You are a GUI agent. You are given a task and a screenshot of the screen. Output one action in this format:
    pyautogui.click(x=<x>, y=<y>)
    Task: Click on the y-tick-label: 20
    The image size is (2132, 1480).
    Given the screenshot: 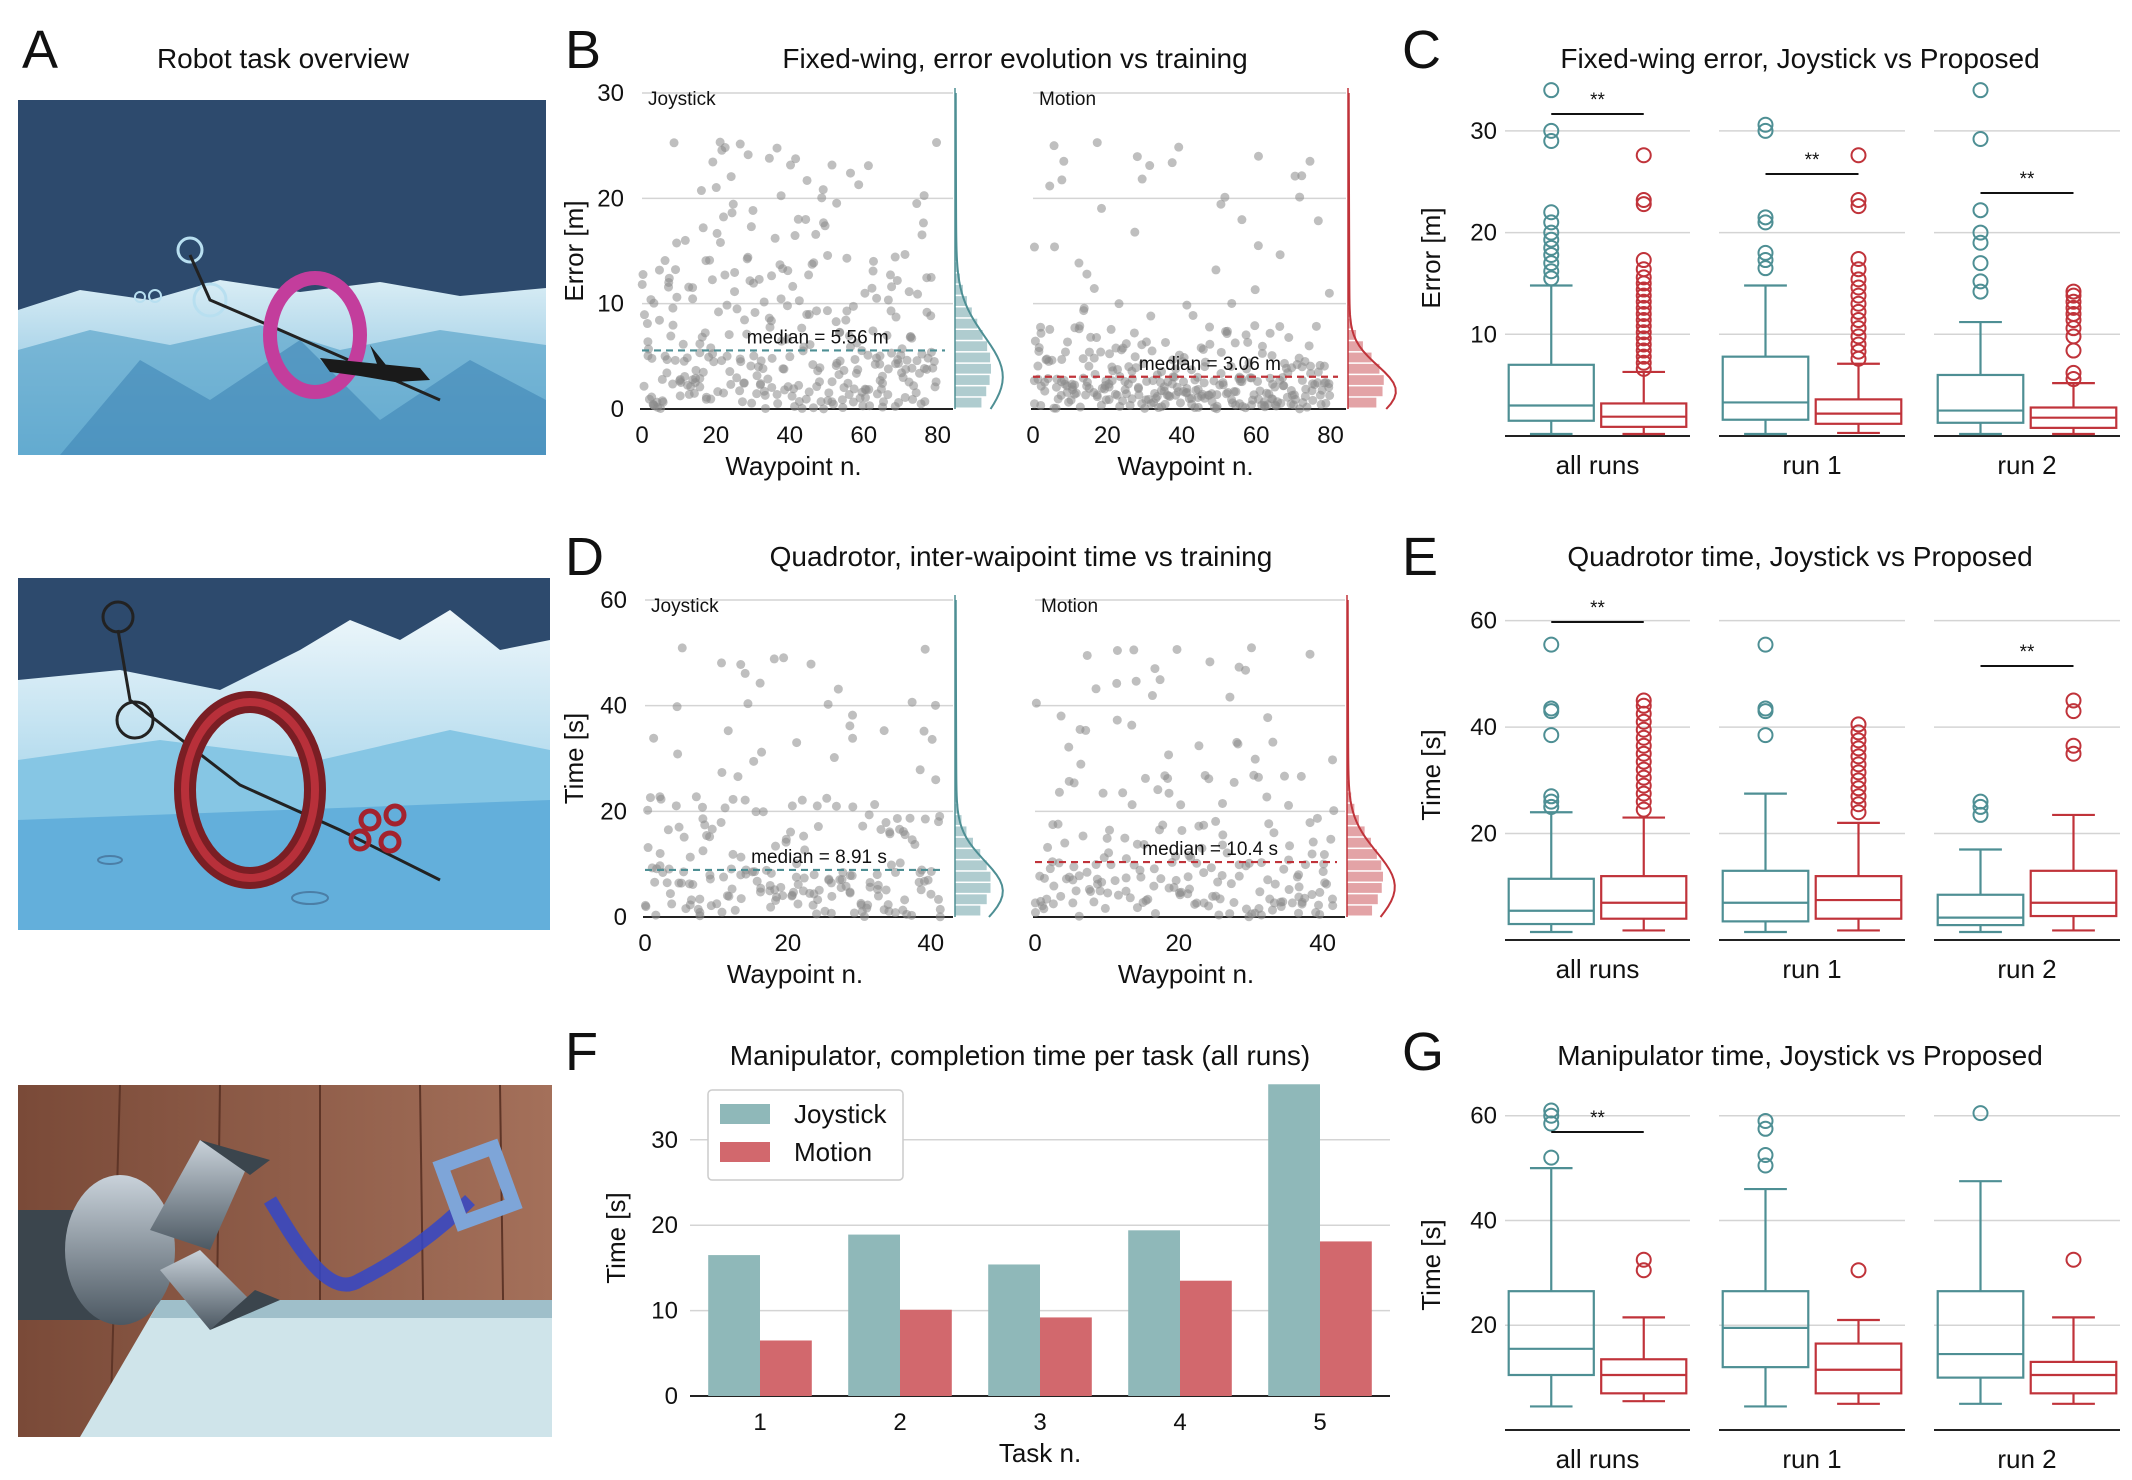 What is the action you would take?
    pyautogui.click(x=613, y=811)
    